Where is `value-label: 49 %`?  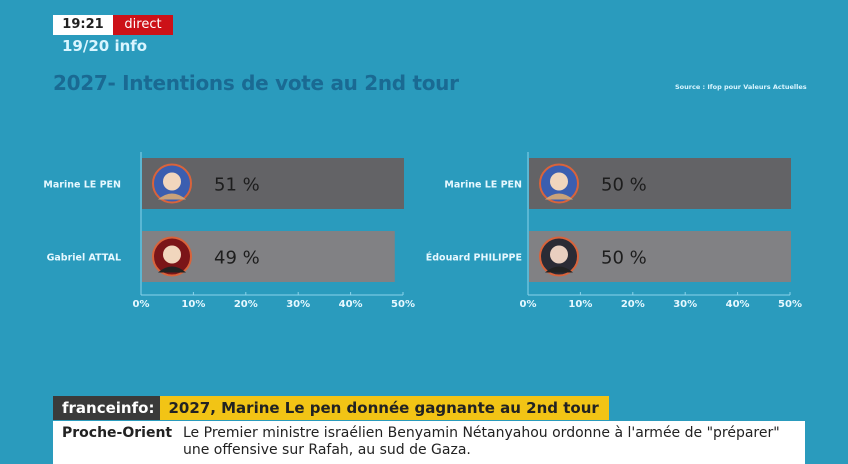
value-label: 49 % is located at coordinates (237, 258).